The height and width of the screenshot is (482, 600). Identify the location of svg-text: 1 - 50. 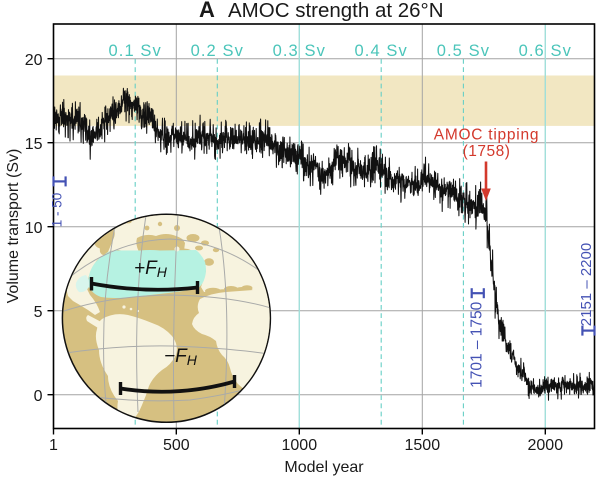
(57, 210).